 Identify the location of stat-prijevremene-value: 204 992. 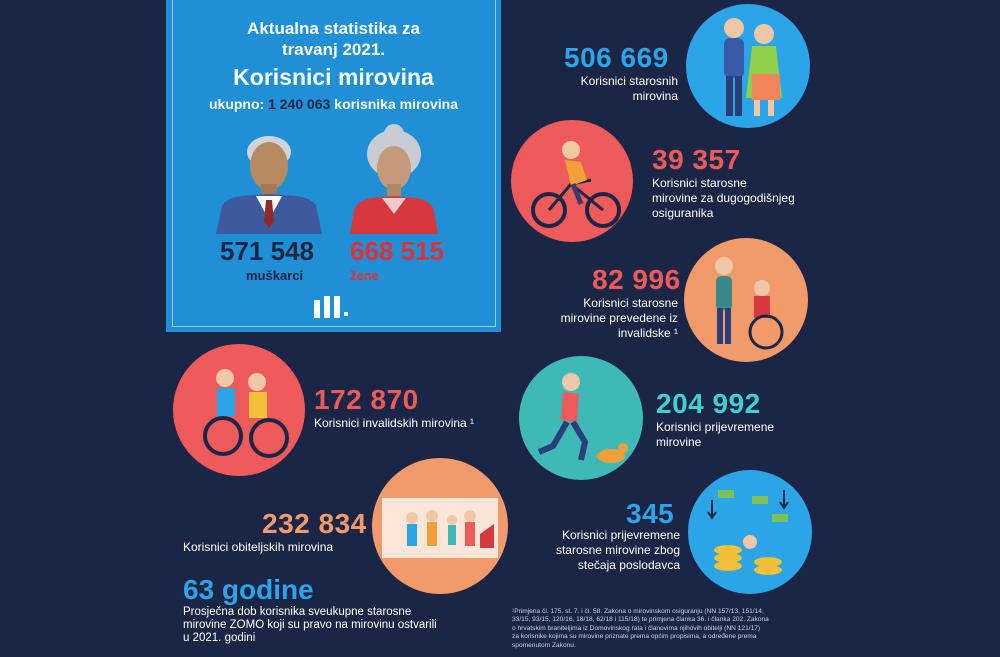
(708, 403).